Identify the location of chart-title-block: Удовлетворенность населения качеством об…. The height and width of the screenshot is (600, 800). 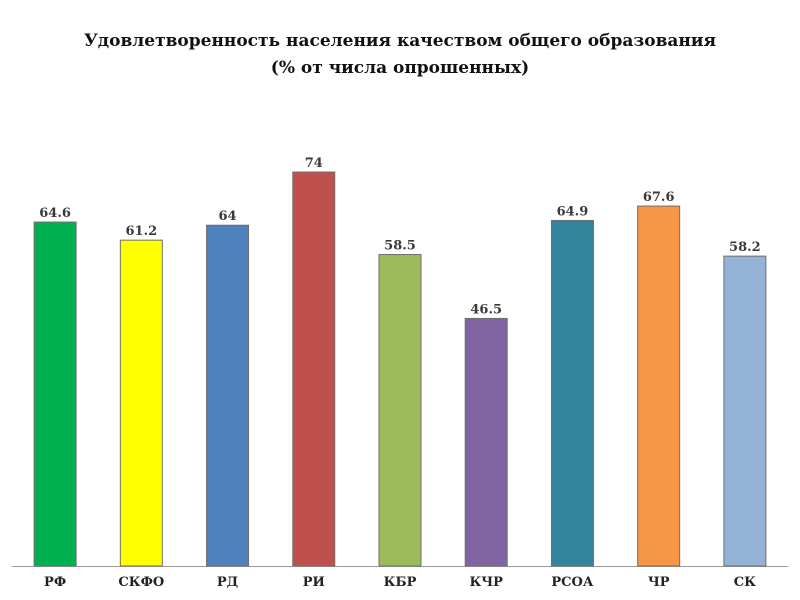
(400, 55).